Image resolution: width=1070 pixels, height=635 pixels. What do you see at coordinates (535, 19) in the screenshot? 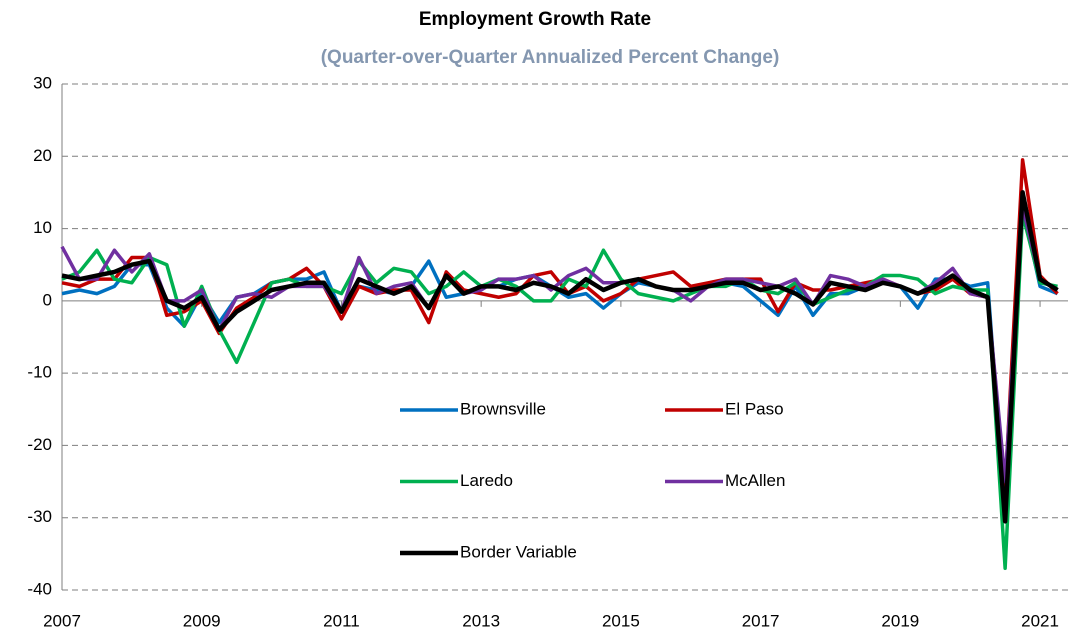
I see `chart-title: Employment Growth Rate` at bounding box center [535, 19].